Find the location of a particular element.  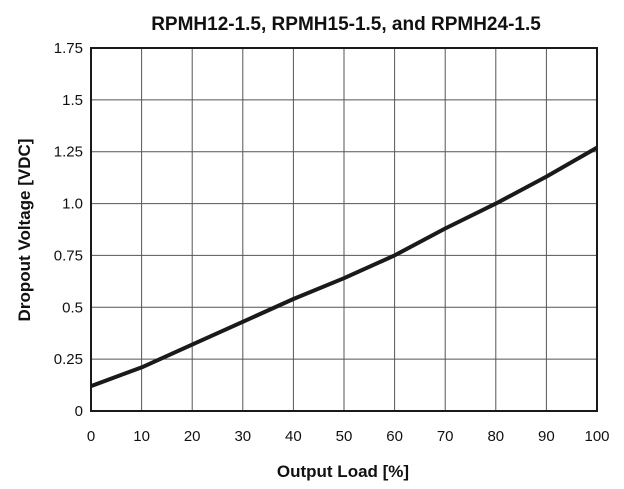

x-tick-labels: 0 10 20 30 40 50 60 70 80 90 100 is located at coordinates (348, 436).